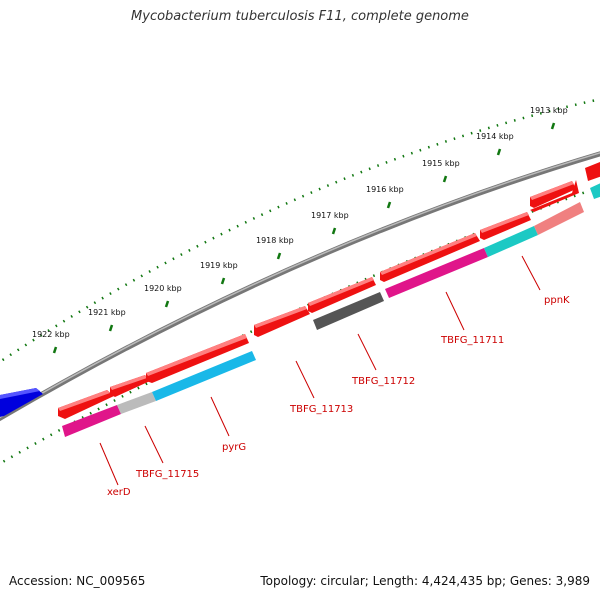 The image size is (600, 600). What do you see at coordinates (77, 581) in the screenshot?
I see `accession-text: Accession: NC_009565` at bounding box center [77, 581].